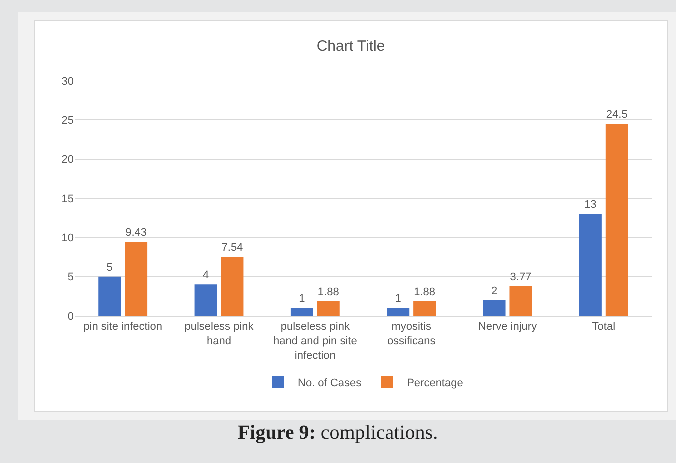 The width and height of the screenshot is (676, 463). What do you see at coordinates (435, 383) in the screenshot?
I see `legend-label: Percentage` at bounding box center [435, 383].